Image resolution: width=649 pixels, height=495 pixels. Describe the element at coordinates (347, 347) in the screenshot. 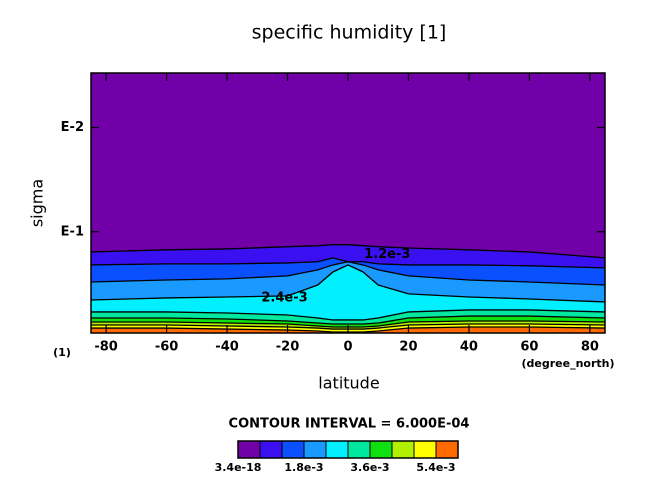

I see `x-tick-label: 0` at that location.